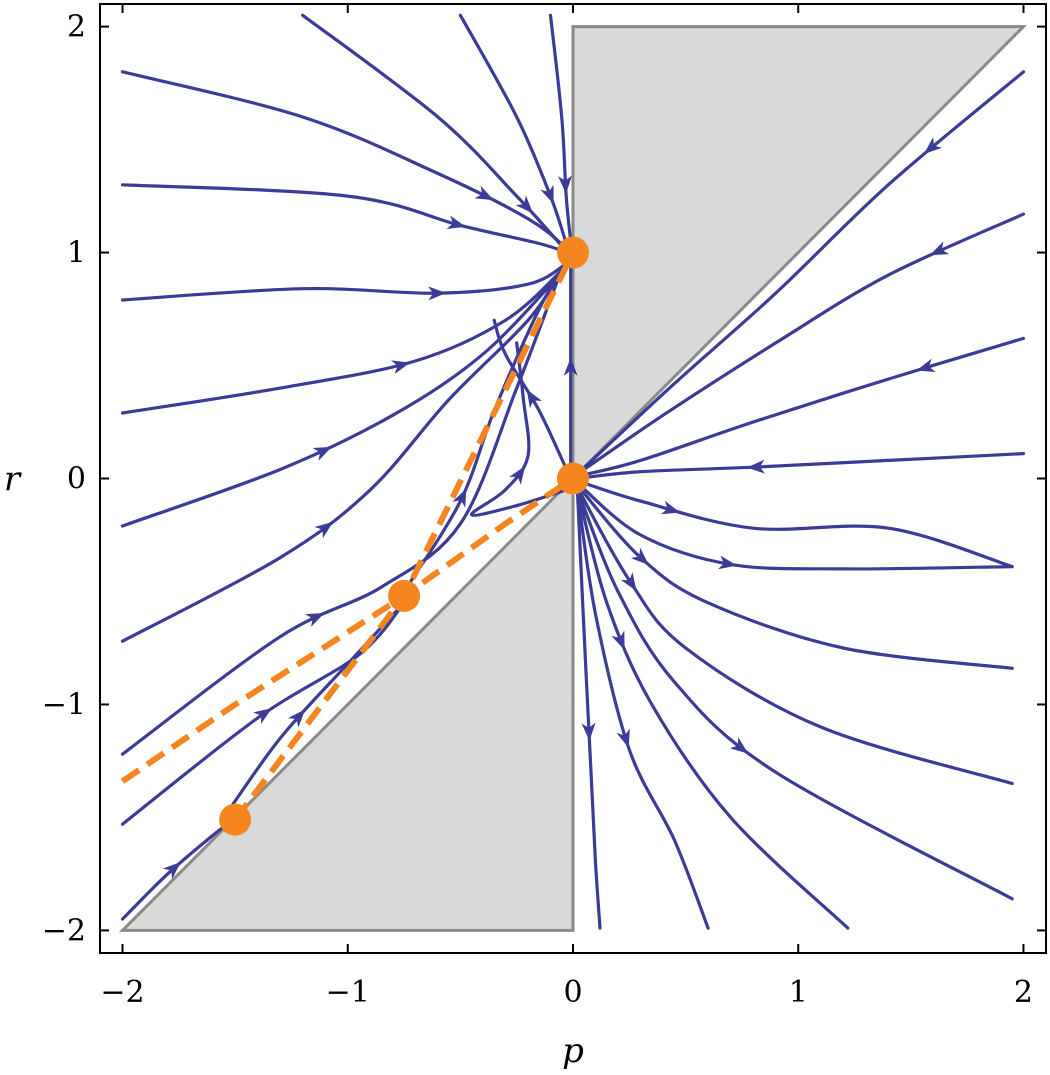 This screenshot has width=1050, height=1075. Describe the element at coordinates (76, 479) in the screenshot. I see `y-tick-label: 0` at that location.